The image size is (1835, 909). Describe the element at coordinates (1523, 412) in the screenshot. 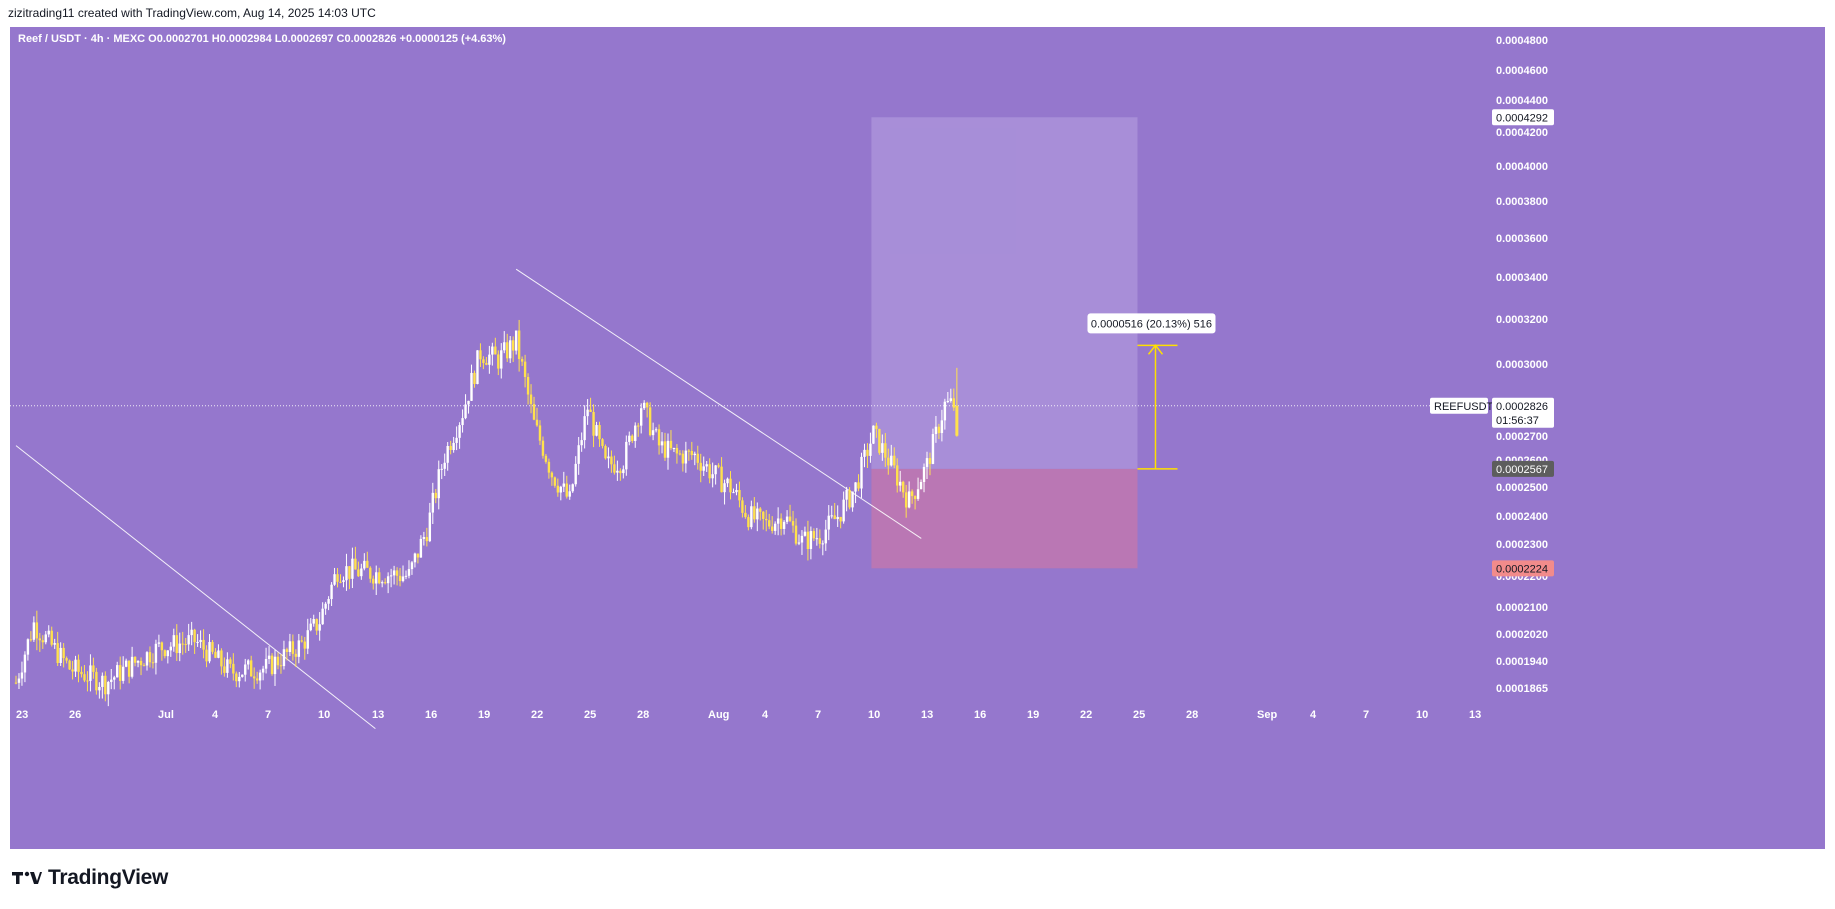

I see `current-price-tag-bg` at that location.